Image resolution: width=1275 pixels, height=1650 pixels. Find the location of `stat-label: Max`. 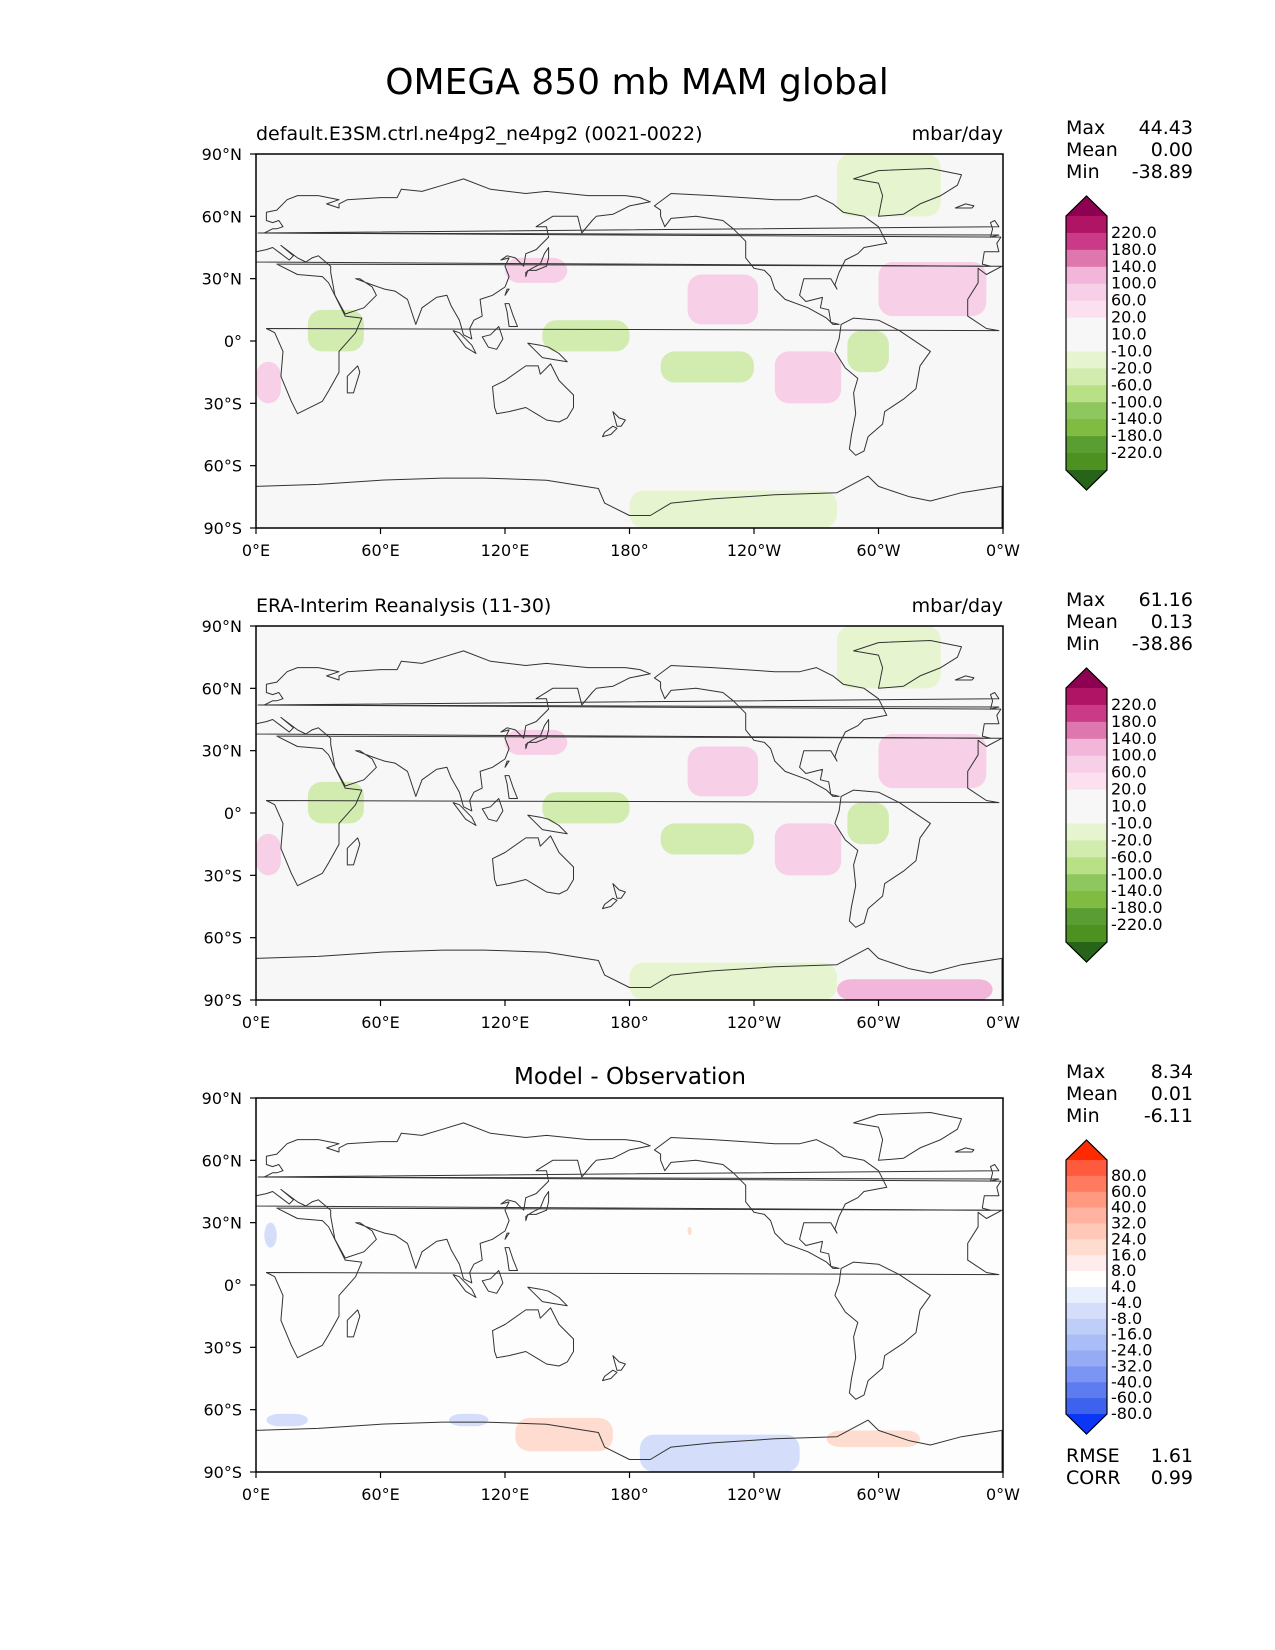

stat-label: Max is located at coordinates (1085, 128).